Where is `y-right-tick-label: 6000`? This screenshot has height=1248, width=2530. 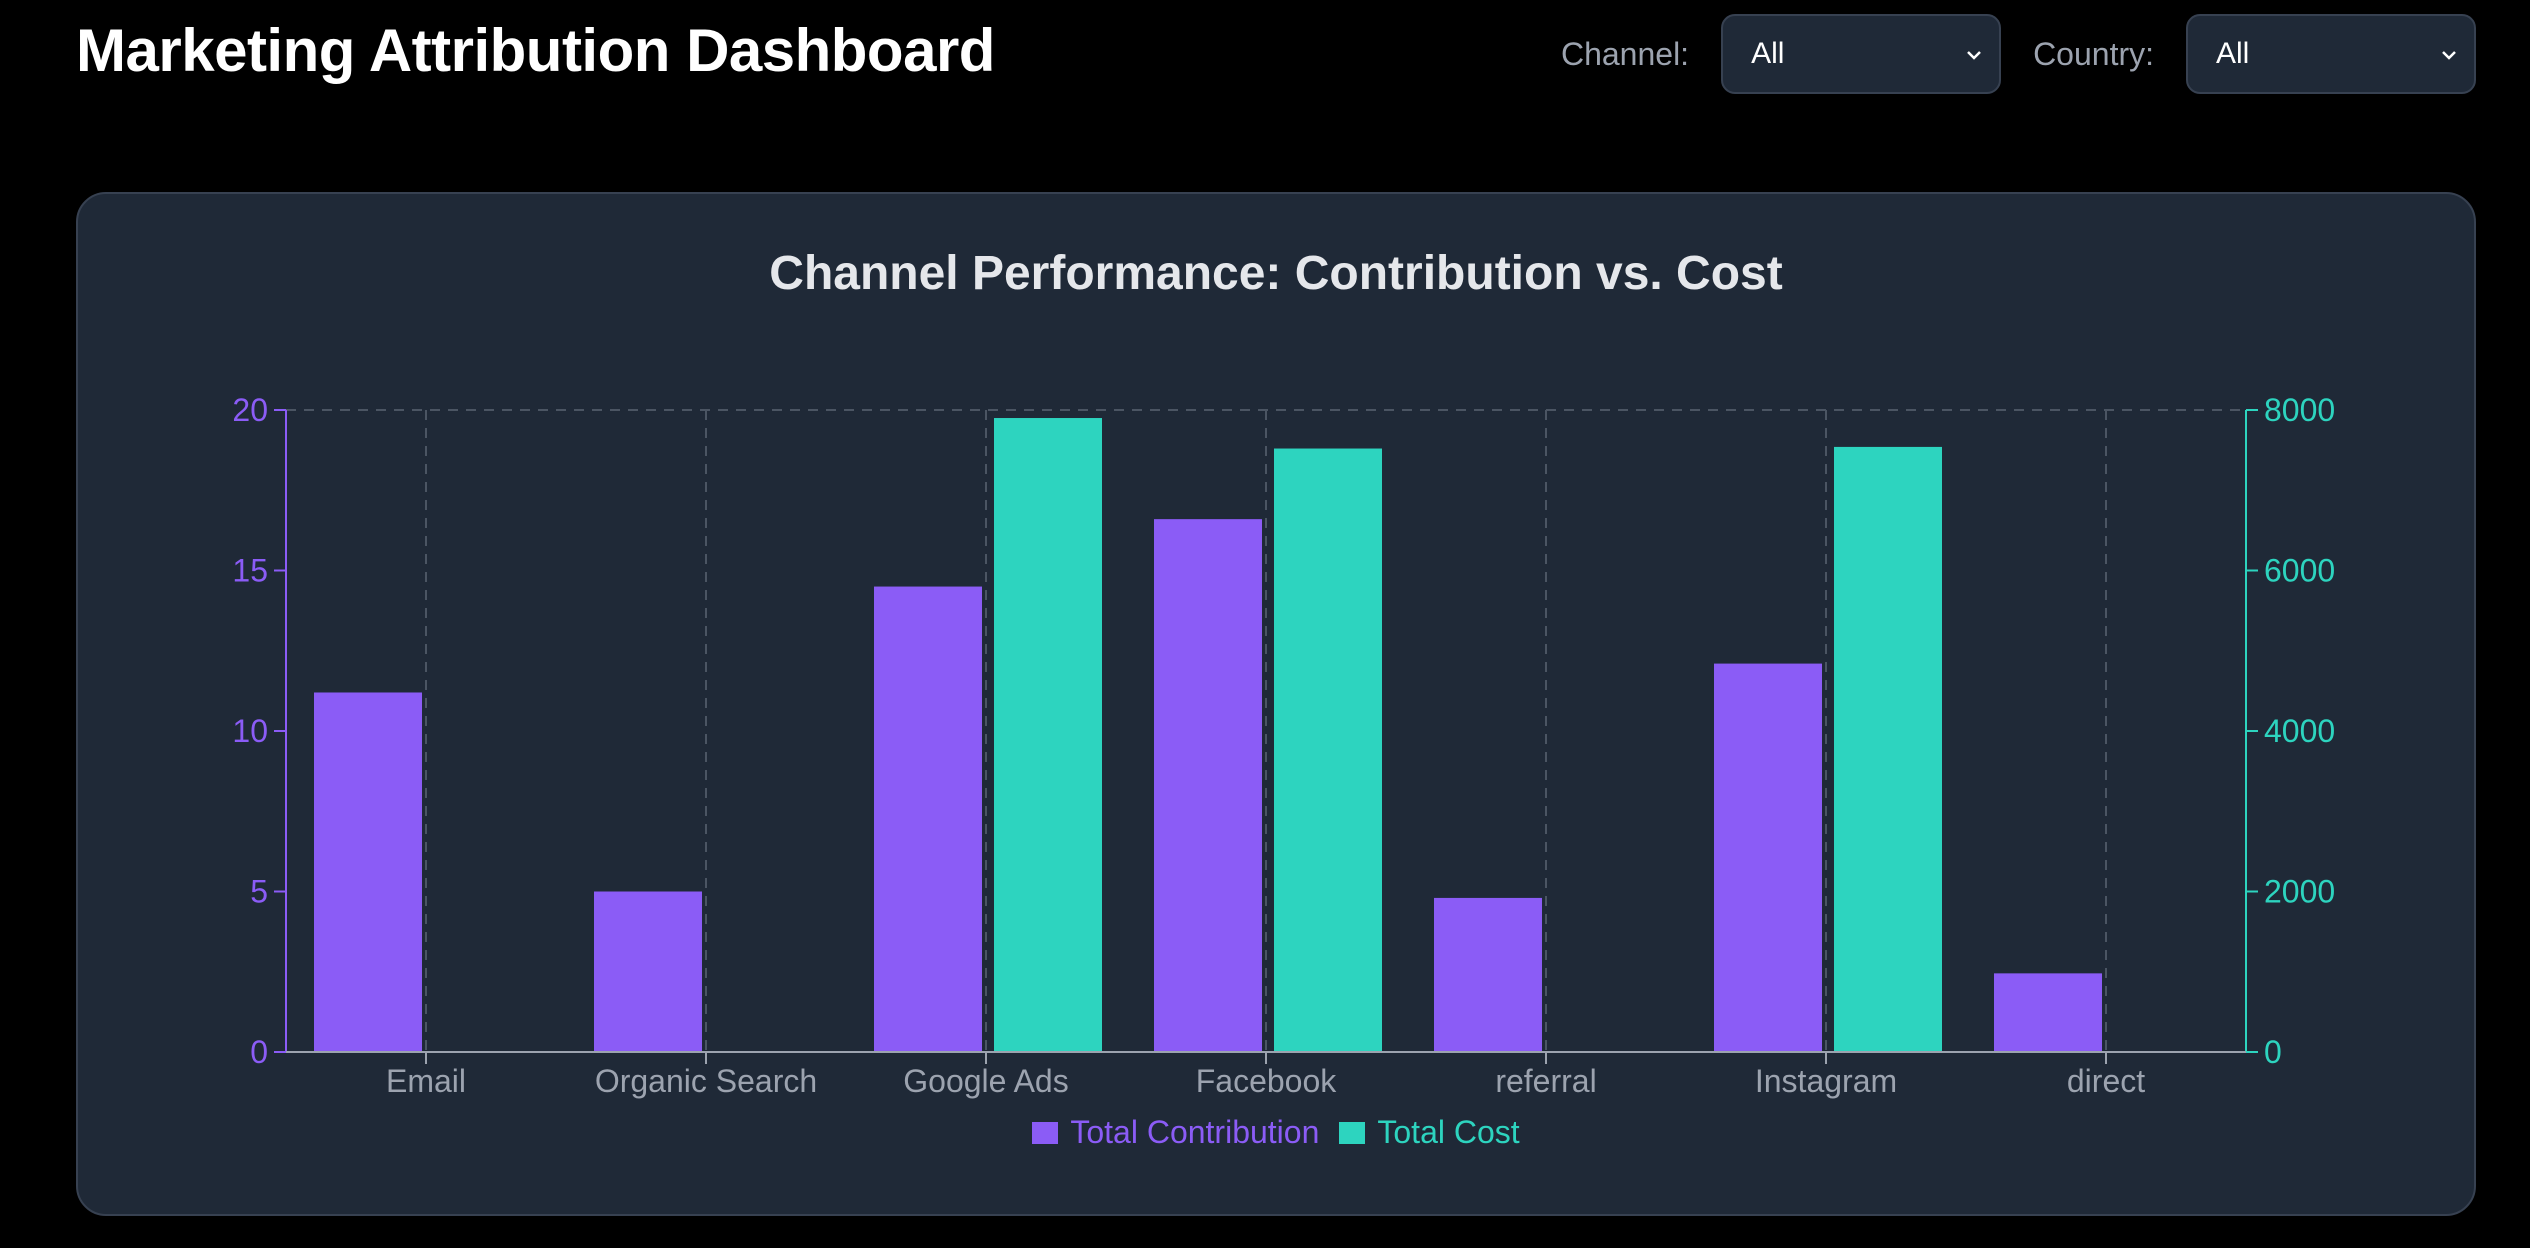
y-right-tick-label: 6000 is located at coordinates (2299, 571).